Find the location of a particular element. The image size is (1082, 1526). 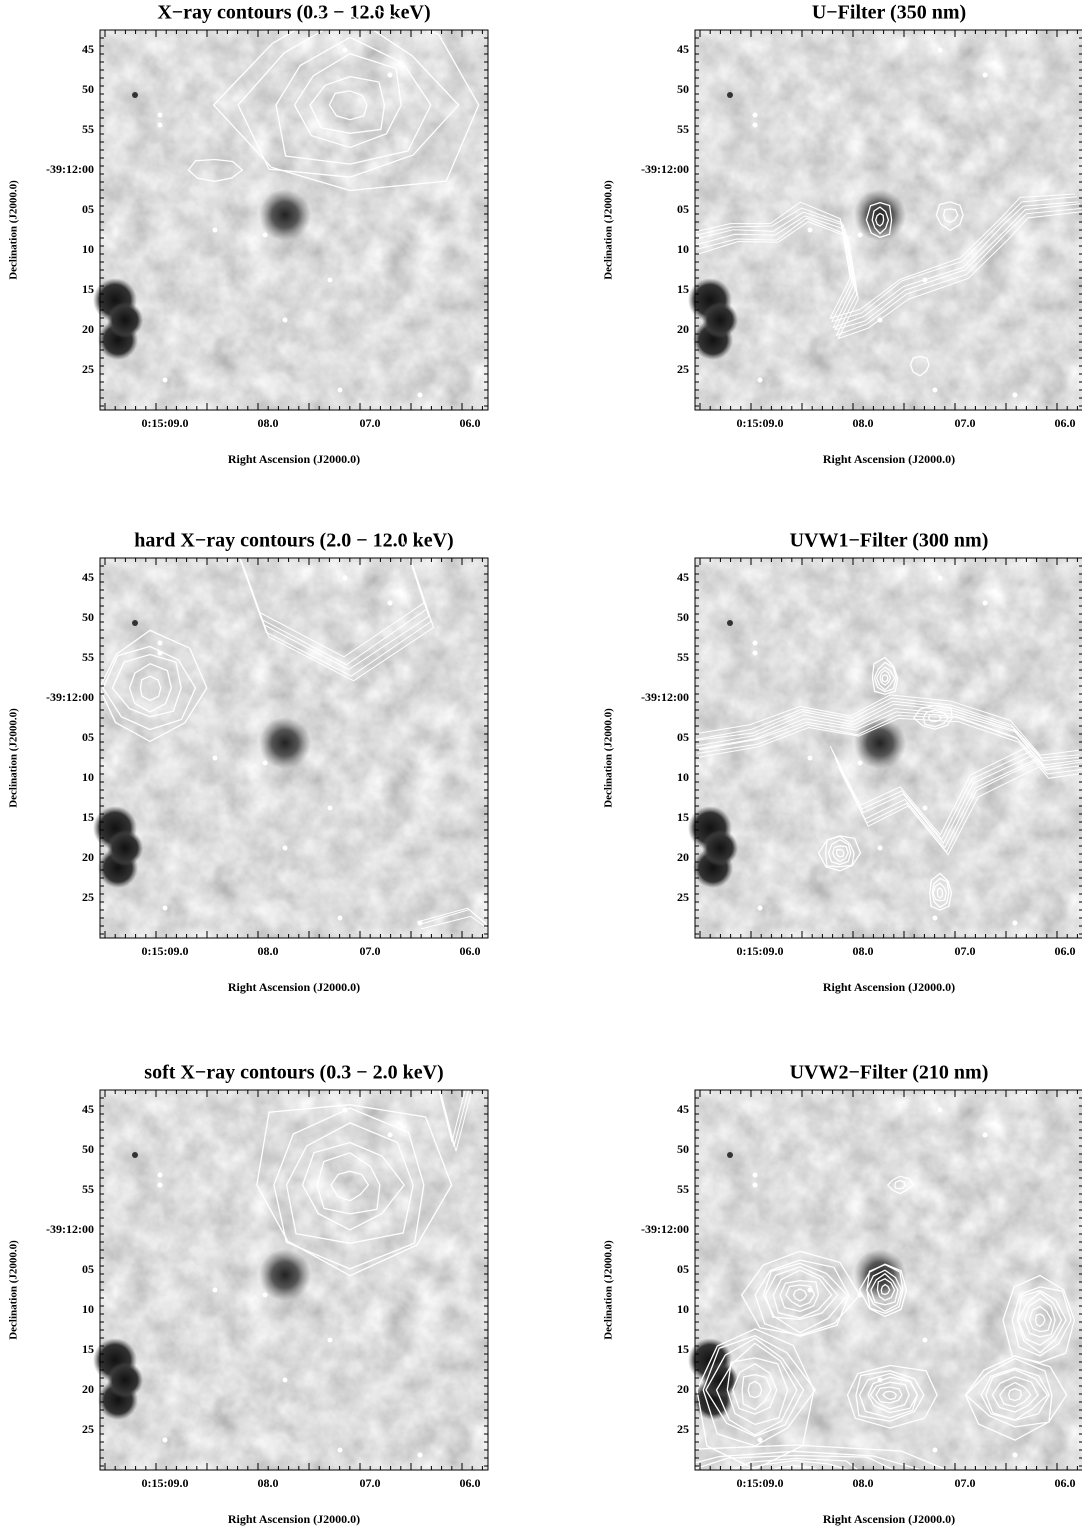

panel-title: UVW1−Filter (300 nm) is located at coordinates (889, 541).